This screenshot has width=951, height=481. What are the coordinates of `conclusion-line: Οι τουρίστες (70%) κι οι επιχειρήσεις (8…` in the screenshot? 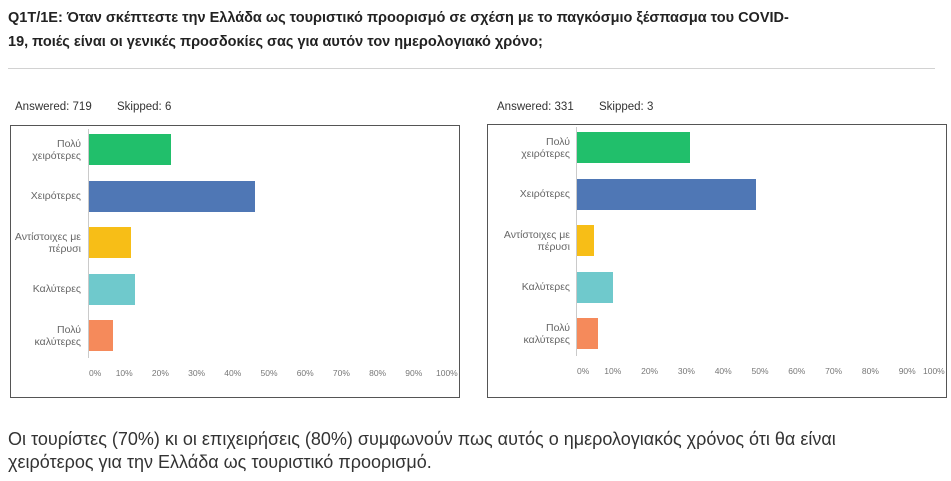 It's located at (422, 439).